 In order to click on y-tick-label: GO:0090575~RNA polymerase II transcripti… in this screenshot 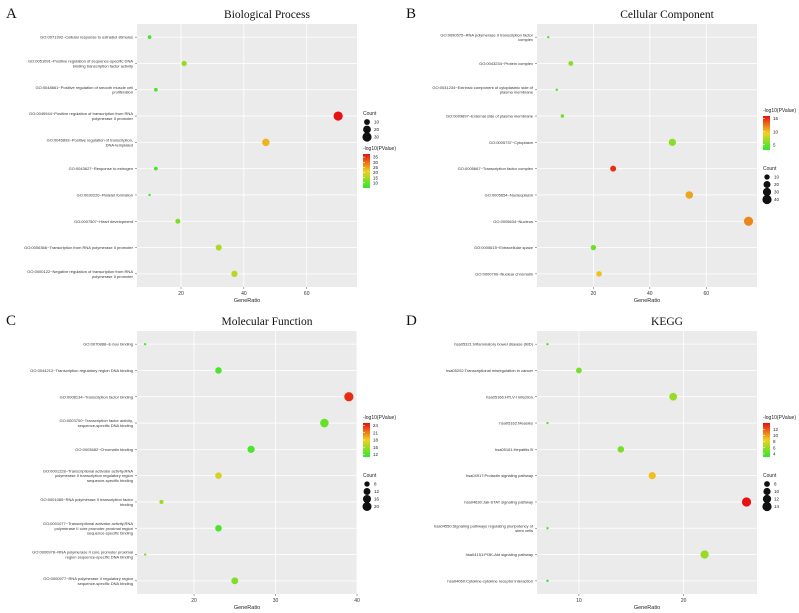, I will do `click(486, 37)`.